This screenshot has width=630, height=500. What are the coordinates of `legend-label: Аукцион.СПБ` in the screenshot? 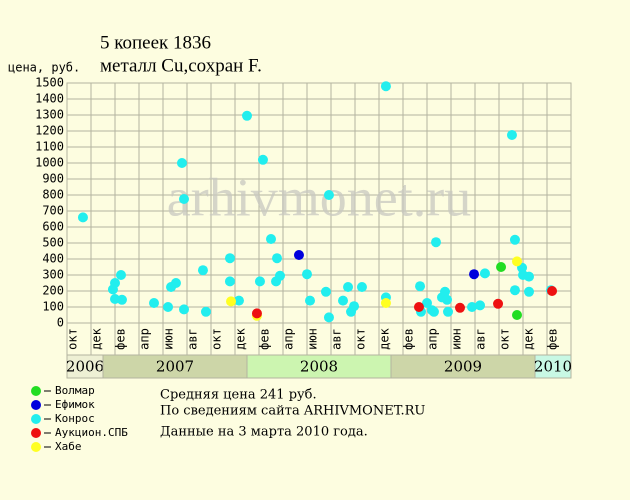 It's located at (91, 432).